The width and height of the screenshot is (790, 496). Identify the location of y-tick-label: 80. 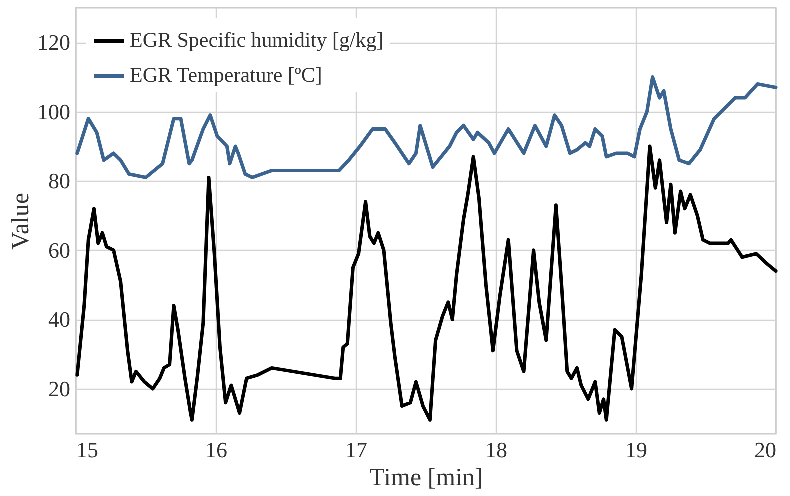
(59, 181).